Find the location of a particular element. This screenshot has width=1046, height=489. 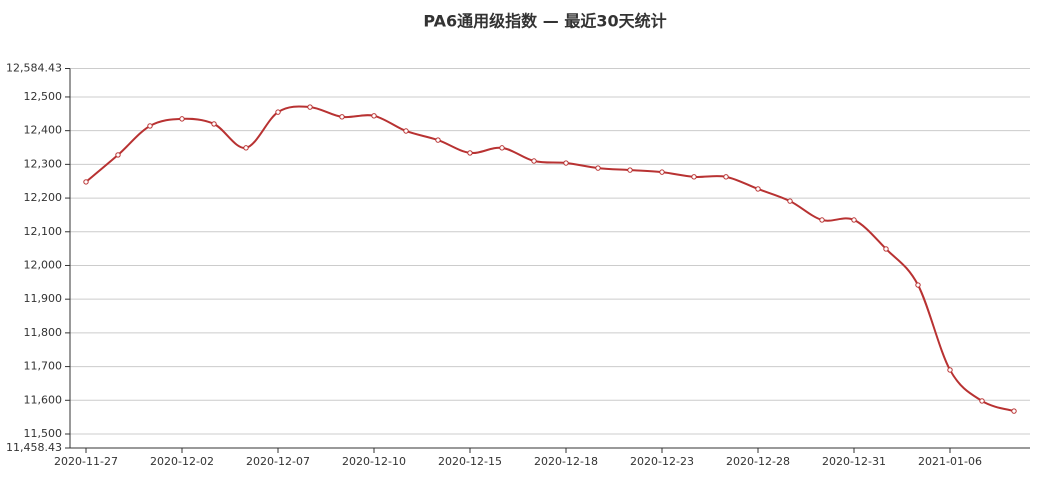

x-tick-label: 2020-12-18 is located at coordinates (566, 461).